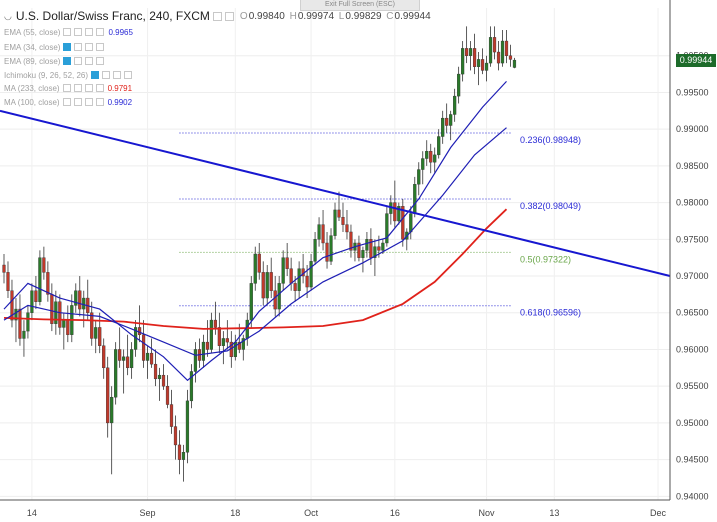 Image resolution: width=717 pixels, height=522 pixels. Describe the element at coordinates (148, 513) in the screenshot. I see `x-tick-label: Sep` at that location.